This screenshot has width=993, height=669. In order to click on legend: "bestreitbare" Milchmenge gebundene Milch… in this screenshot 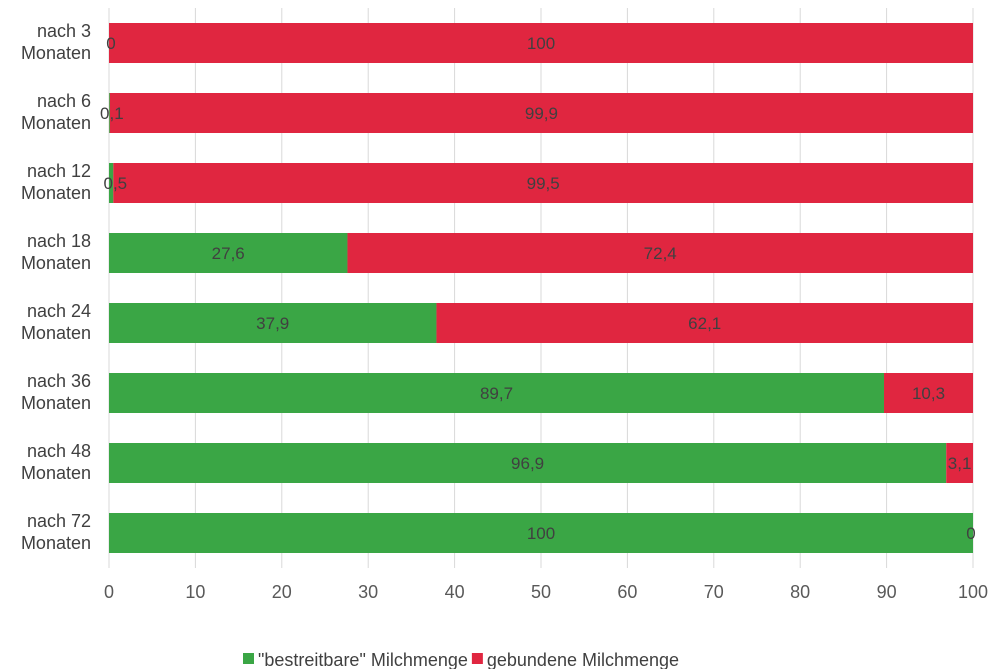, I will do `click(461, 659)`.